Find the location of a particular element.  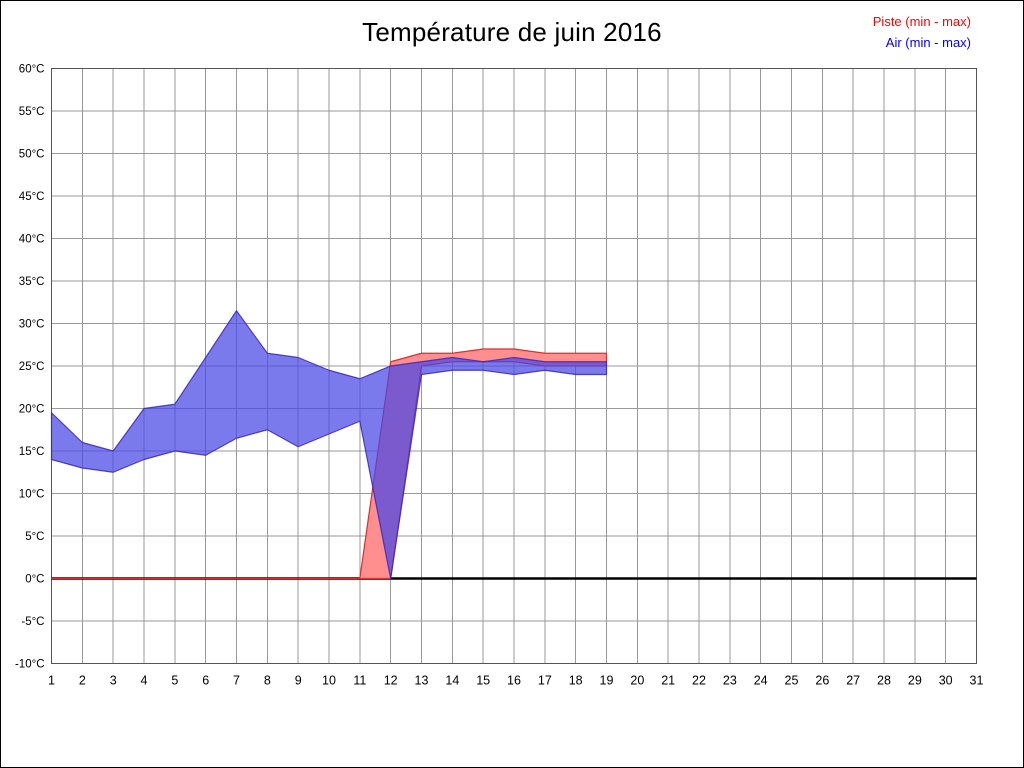

y-tick-label: 60°C is located at coordinates (32, 70).